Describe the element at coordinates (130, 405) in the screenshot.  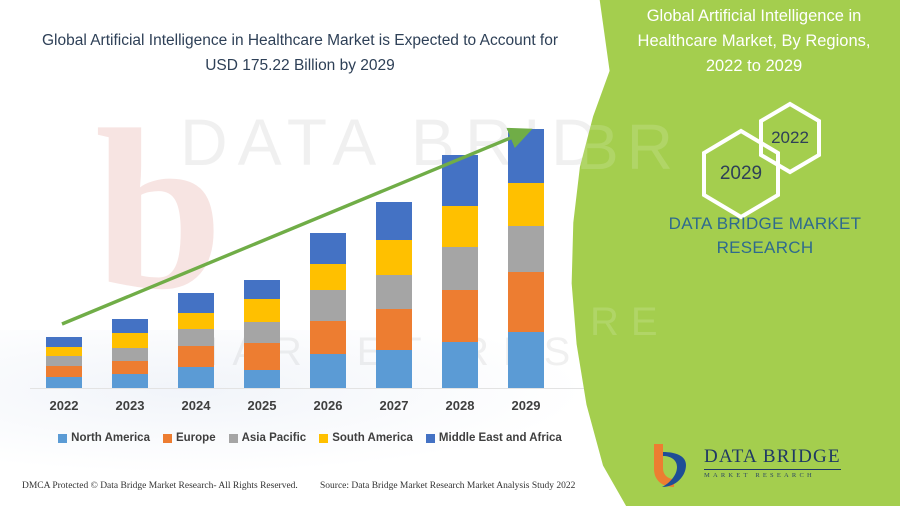
I see `x-axis-label-2023: 2023` at that location.